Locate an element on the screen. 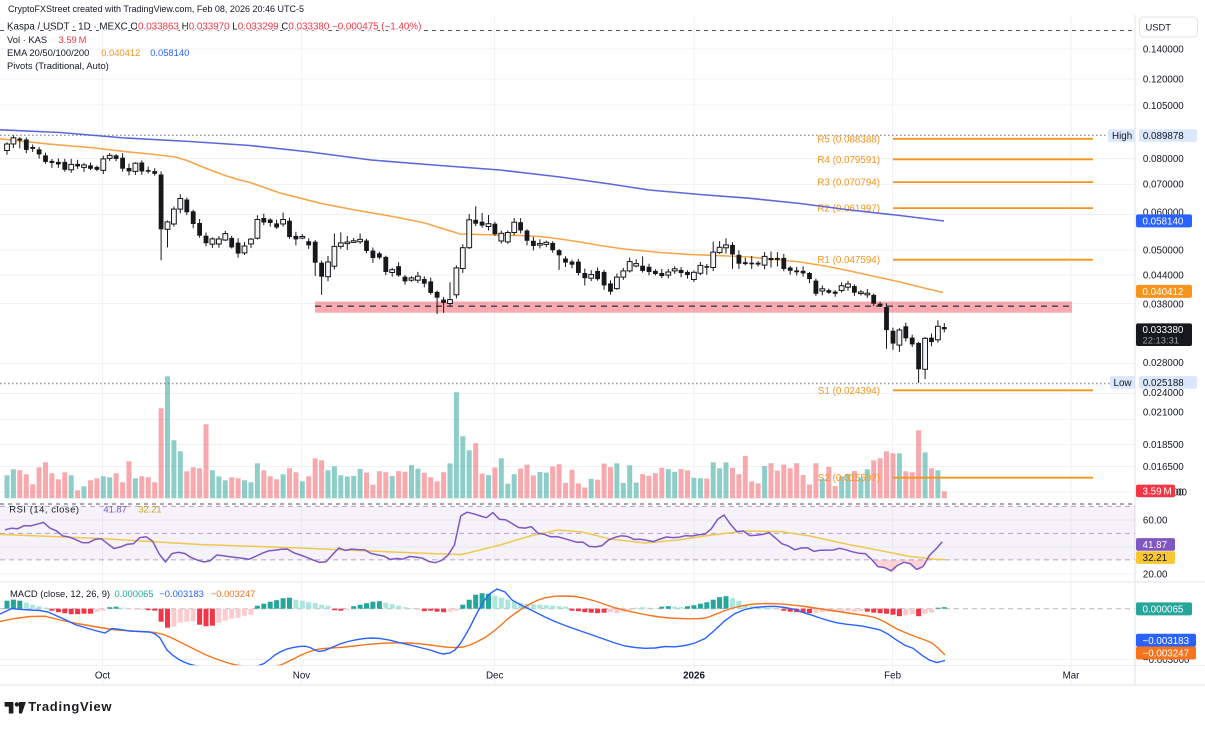 The image size is (1205, 733). svg-text: TradingView is located at coordinates (70, 706).